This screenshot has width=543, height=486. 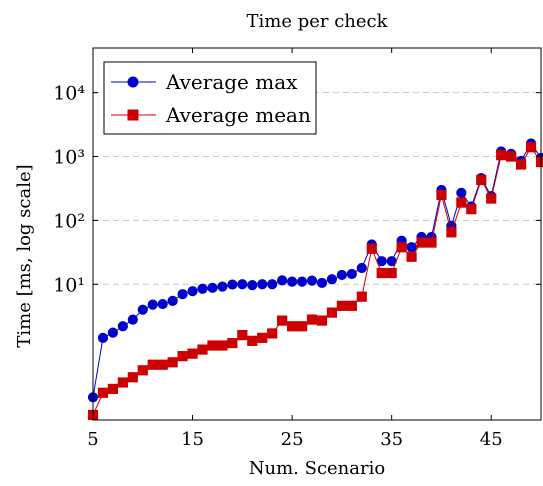 What do you see at coordinates (292, 439) in the screenshot?
I see `x-tick-label: 25` at bounding box center [292, 439].